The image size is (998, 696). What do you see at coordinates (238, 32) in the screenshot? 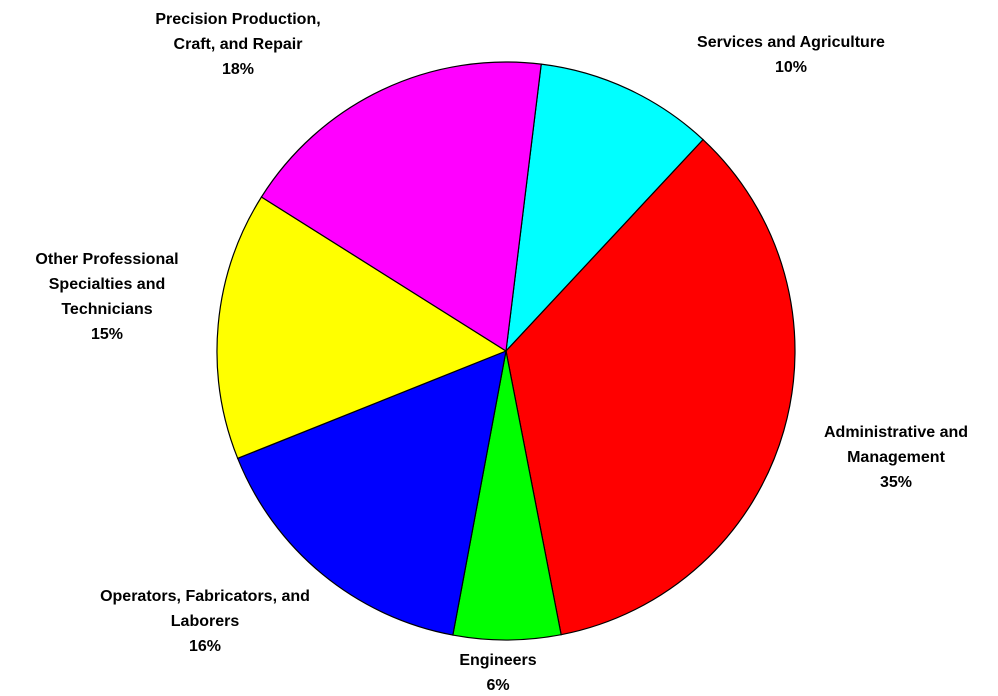
I see `slice-name: Precision Production, Craft, and Repair` at bounding box center [238, 32].